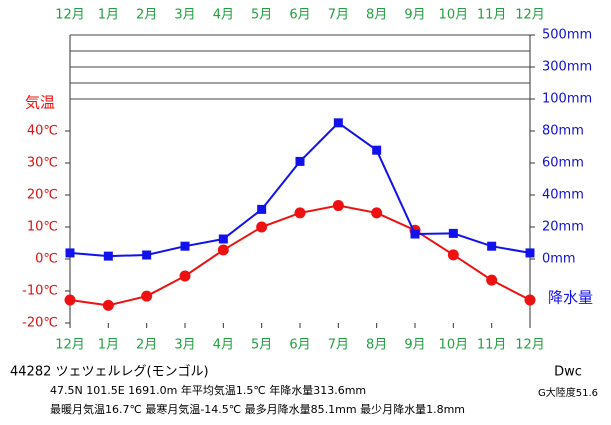 This screenshot has height=425, width=611. Describe the element at coordinates (42, 227) in the screenshot. I see `y-tick-label: 10℃` at that location.